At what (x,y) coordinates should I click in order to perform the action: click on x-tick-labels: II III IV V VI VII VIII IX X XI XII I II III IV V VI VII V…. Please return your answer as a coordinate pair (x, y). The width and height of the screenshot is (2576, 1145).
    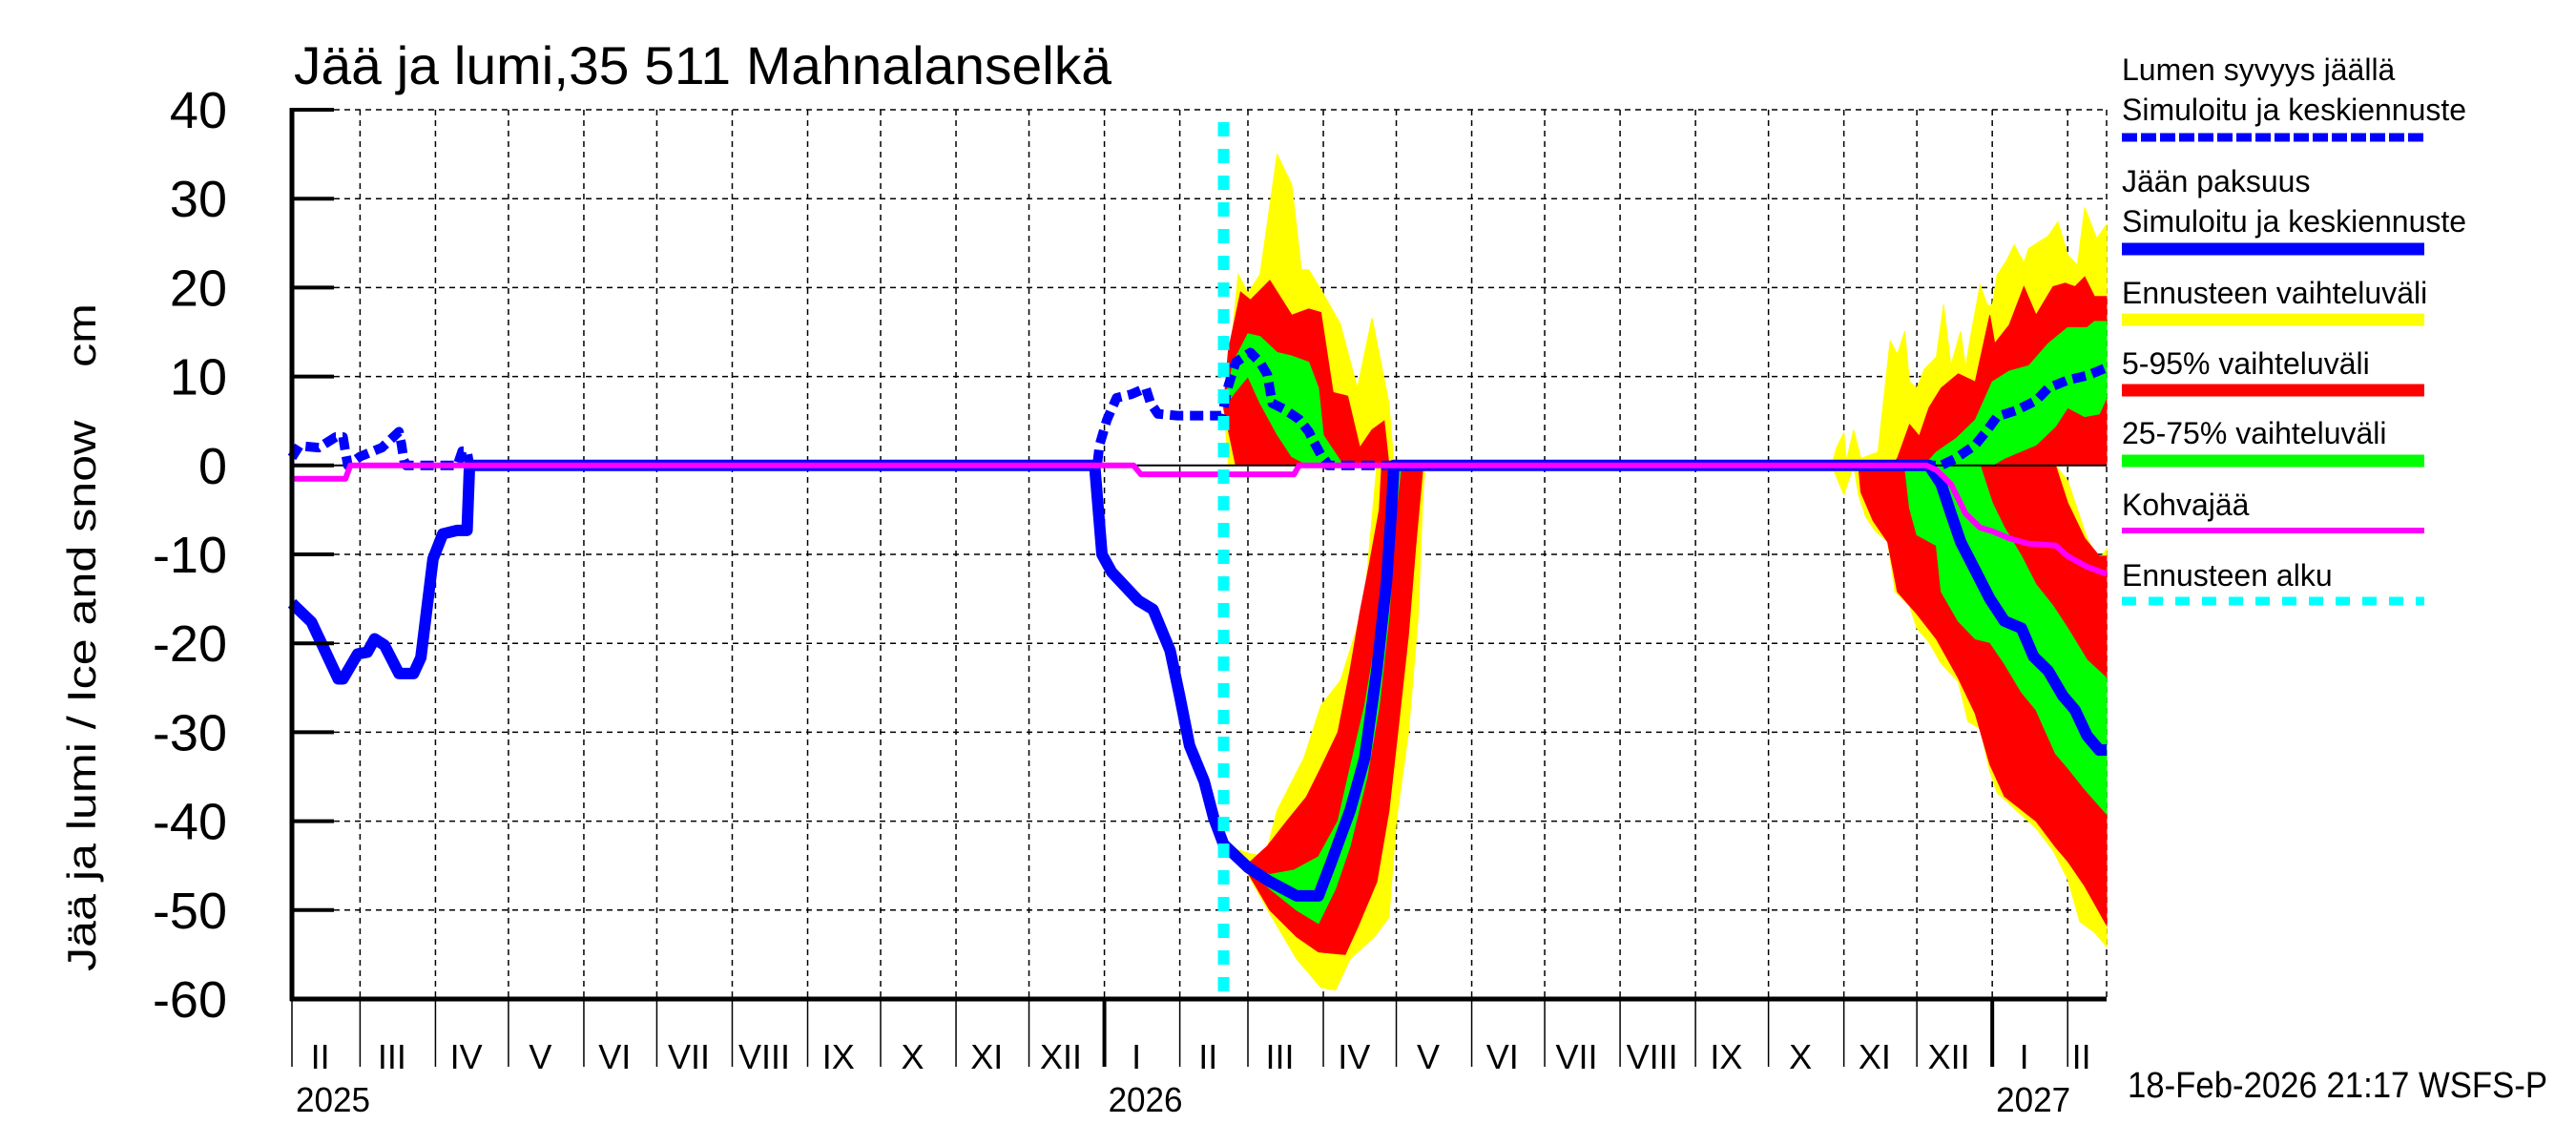
    Looking at the image, I should click on (1193, 1078).